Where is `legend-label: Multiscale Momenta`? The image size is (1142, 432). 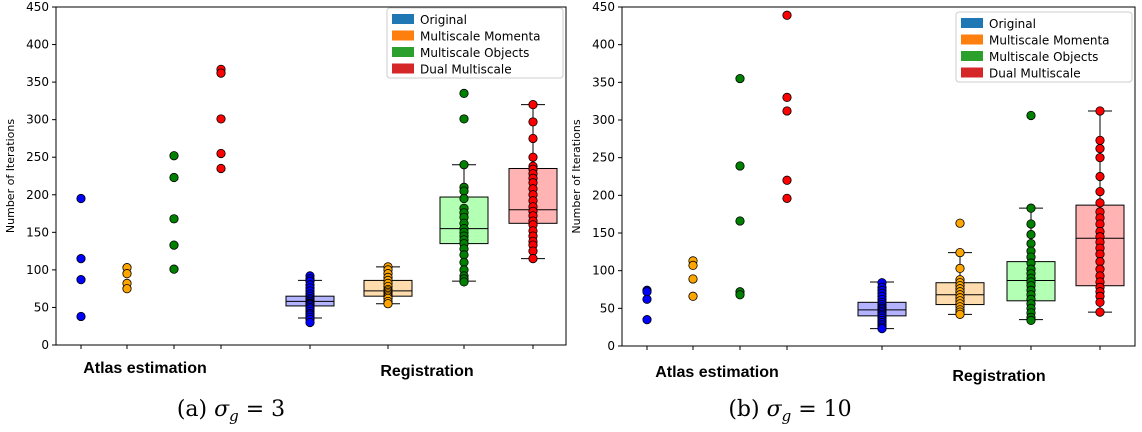 legend-label: Multiscale Momenta is located at coordinates (1049, 41).